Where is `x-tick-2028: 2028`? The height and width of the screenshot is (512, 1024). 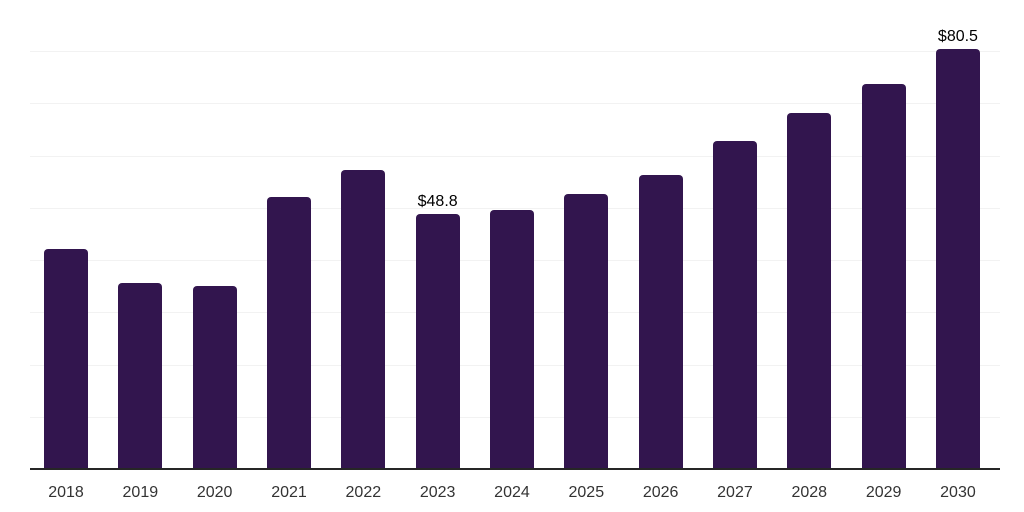 x-tick-2028: 2028 is located at coordinates (809, 492).